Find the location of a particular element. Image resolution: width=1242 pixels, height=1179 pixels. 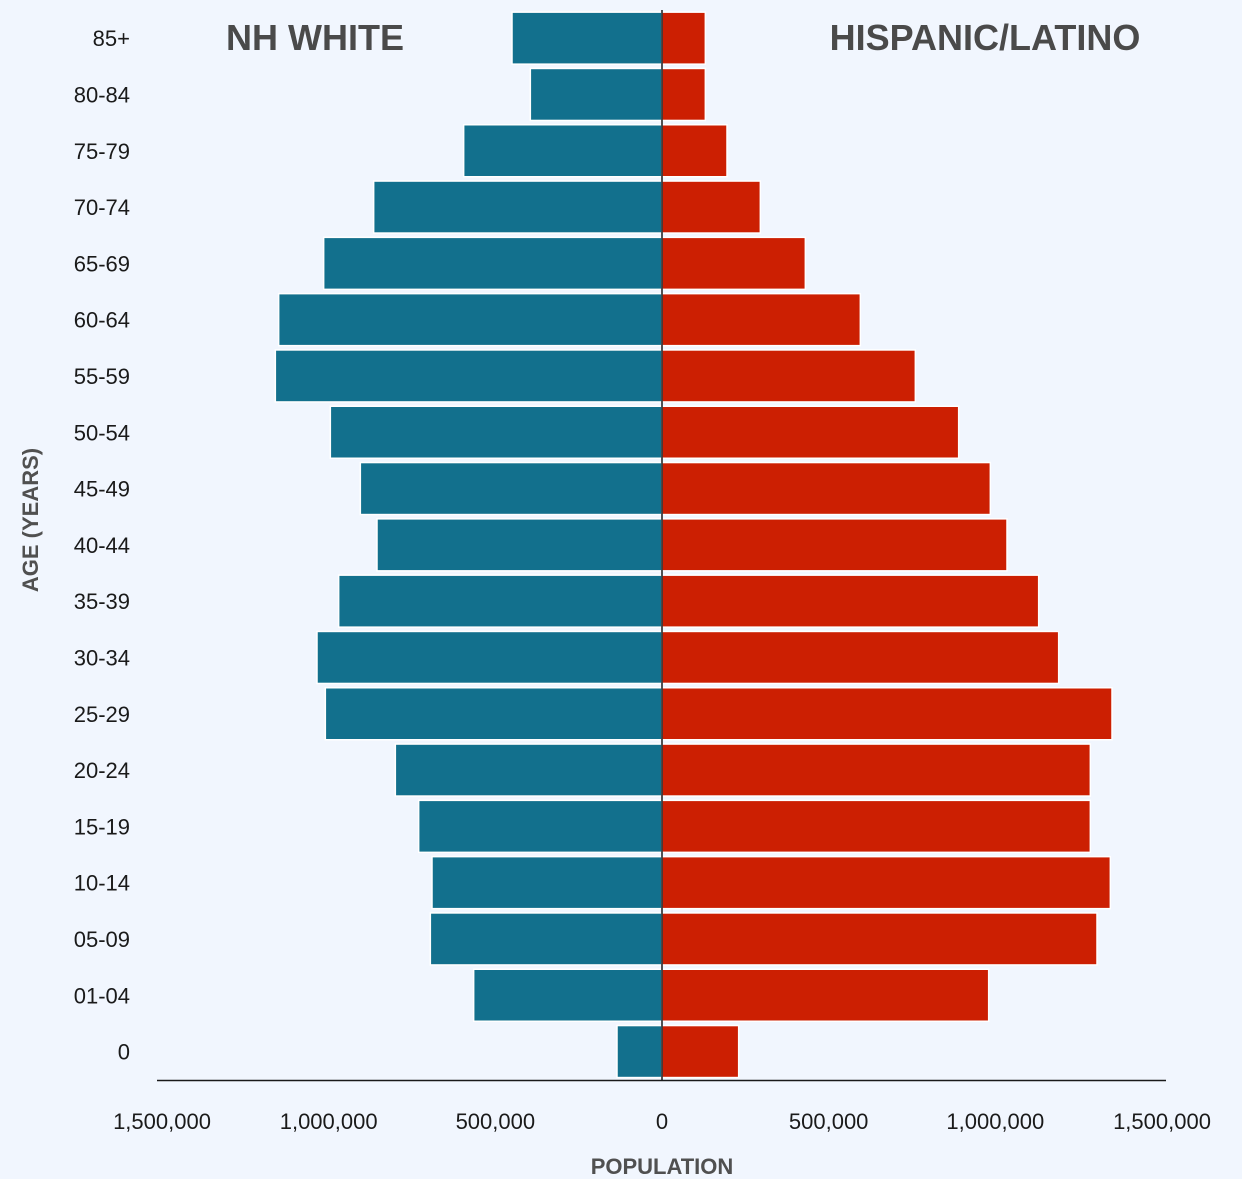

age-label: 70-74 is located at coordinates (102, 207).